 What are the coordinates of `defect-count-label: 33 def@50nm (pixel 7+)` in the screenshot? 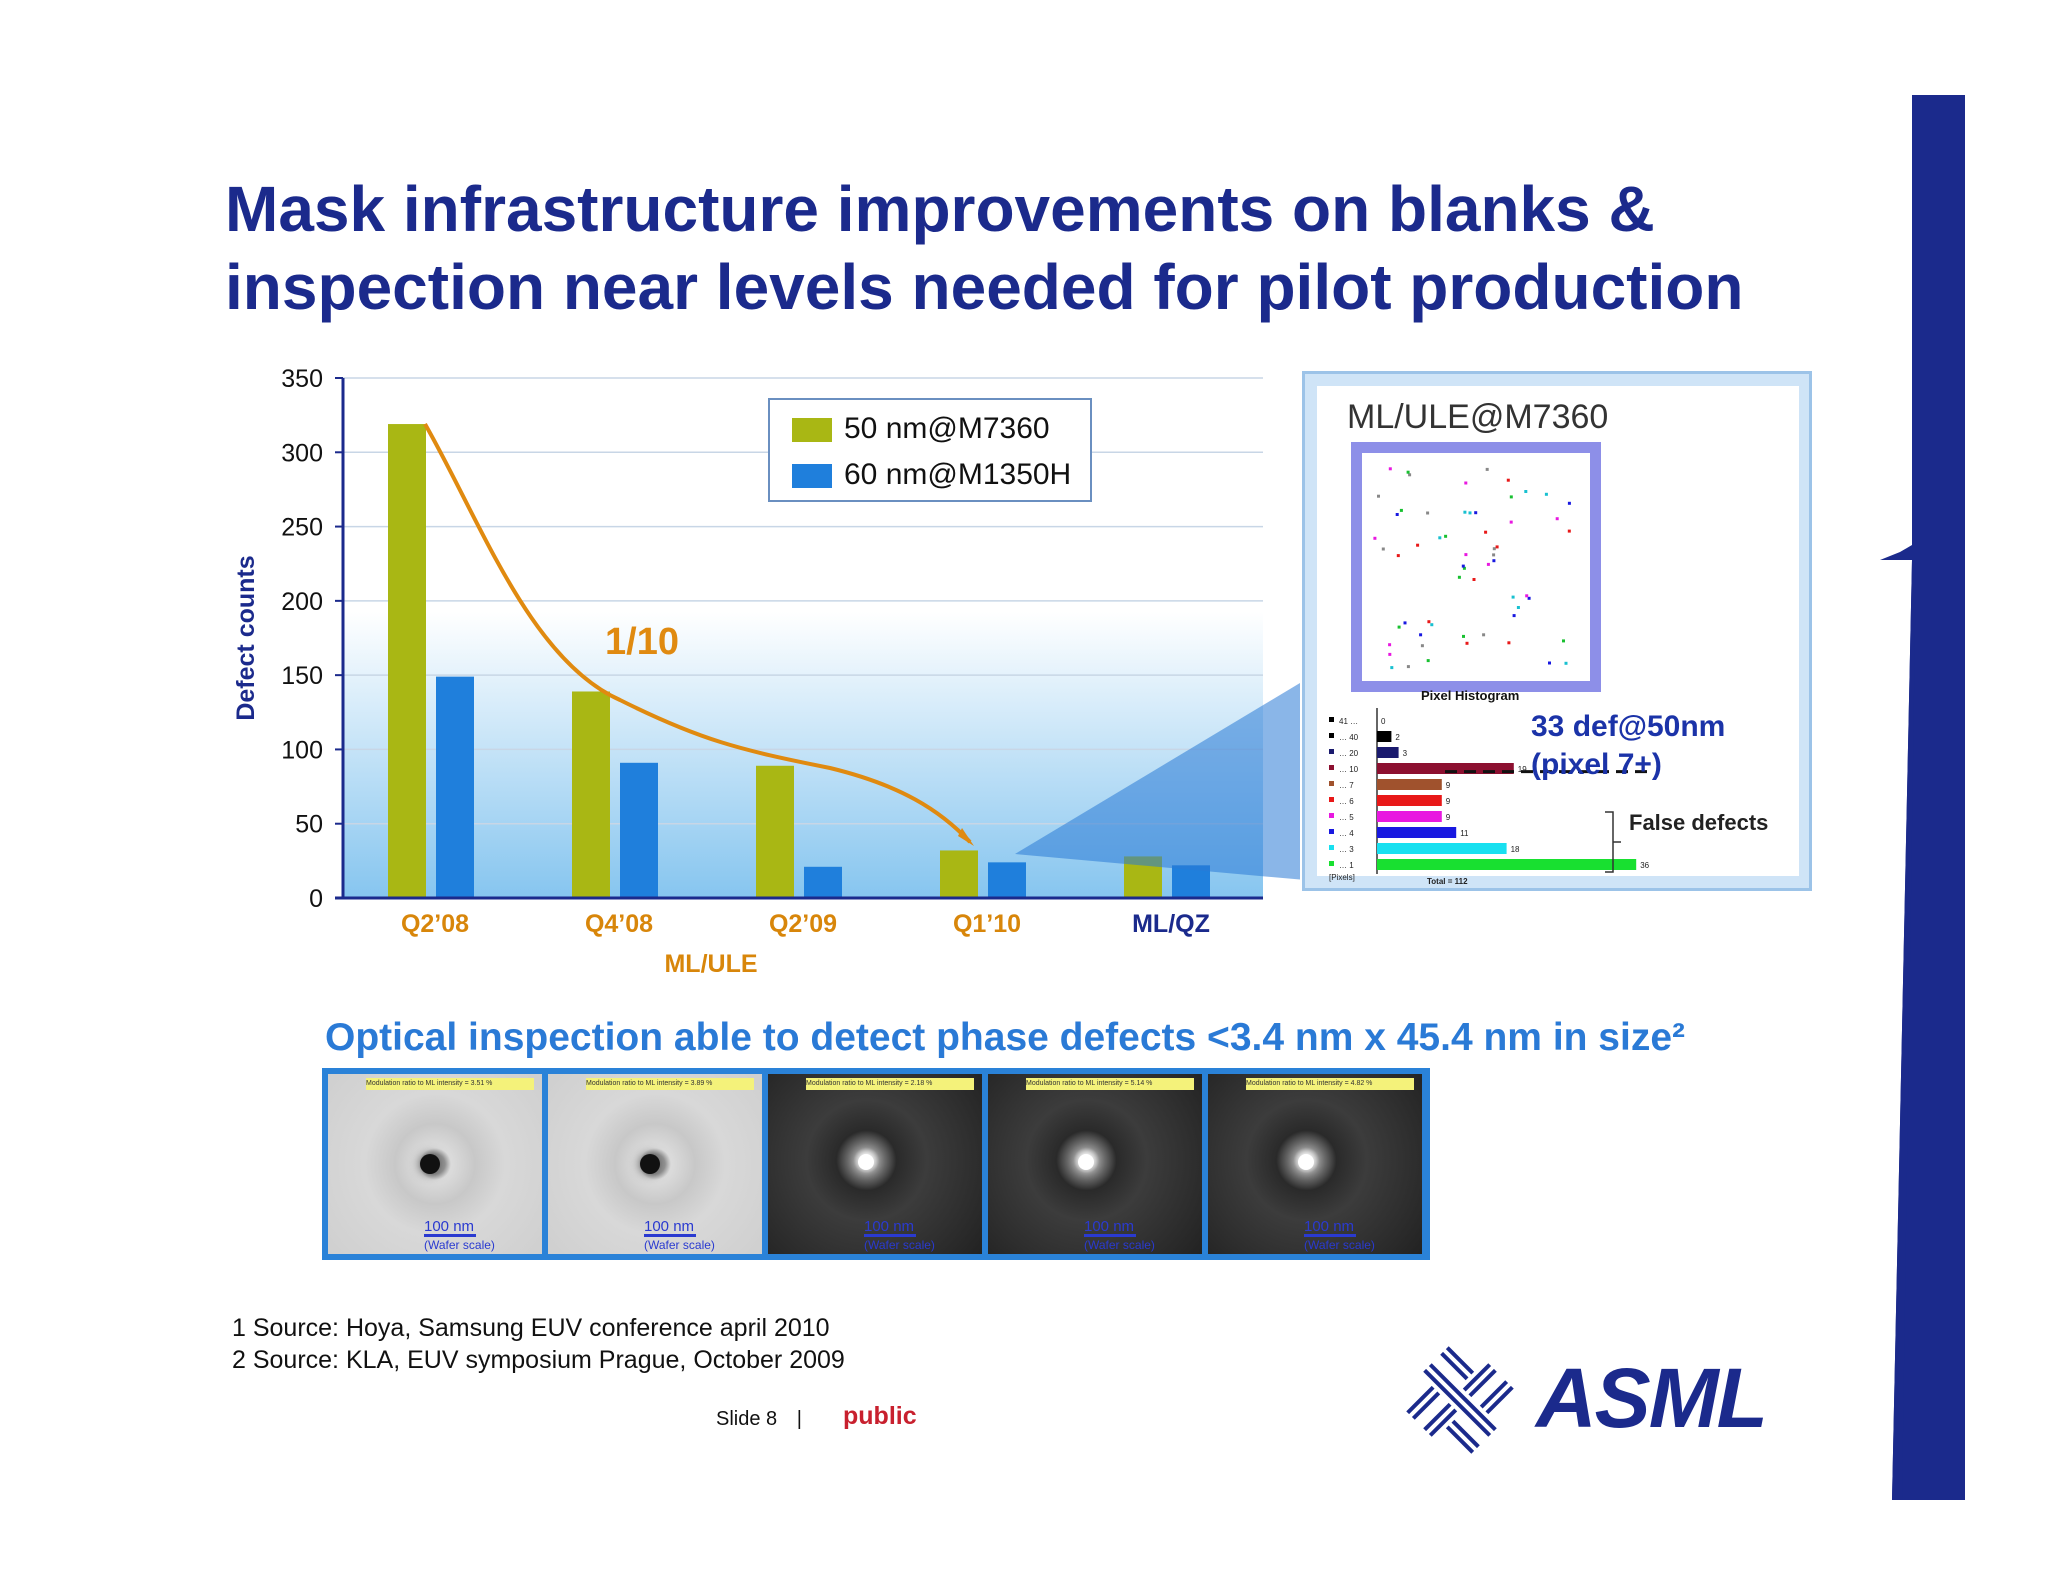 It's located at (1628, 746).